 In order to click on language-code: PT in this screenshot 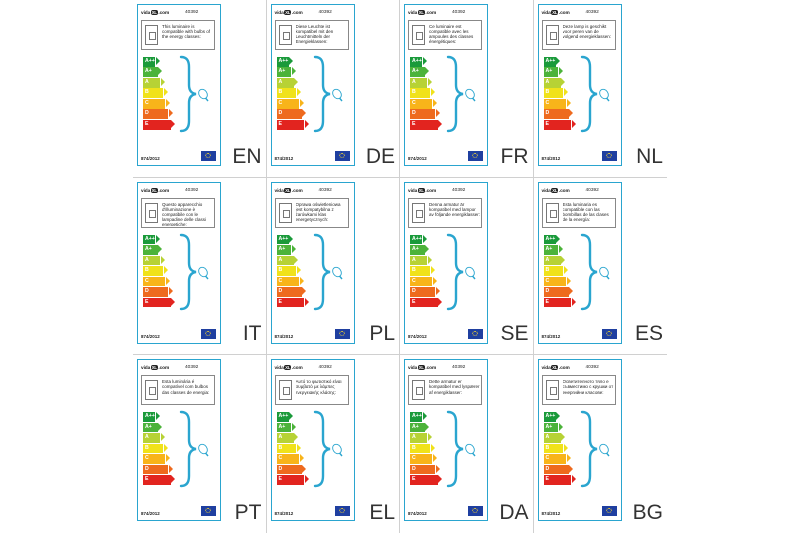, I will do `click(248, 512)`.